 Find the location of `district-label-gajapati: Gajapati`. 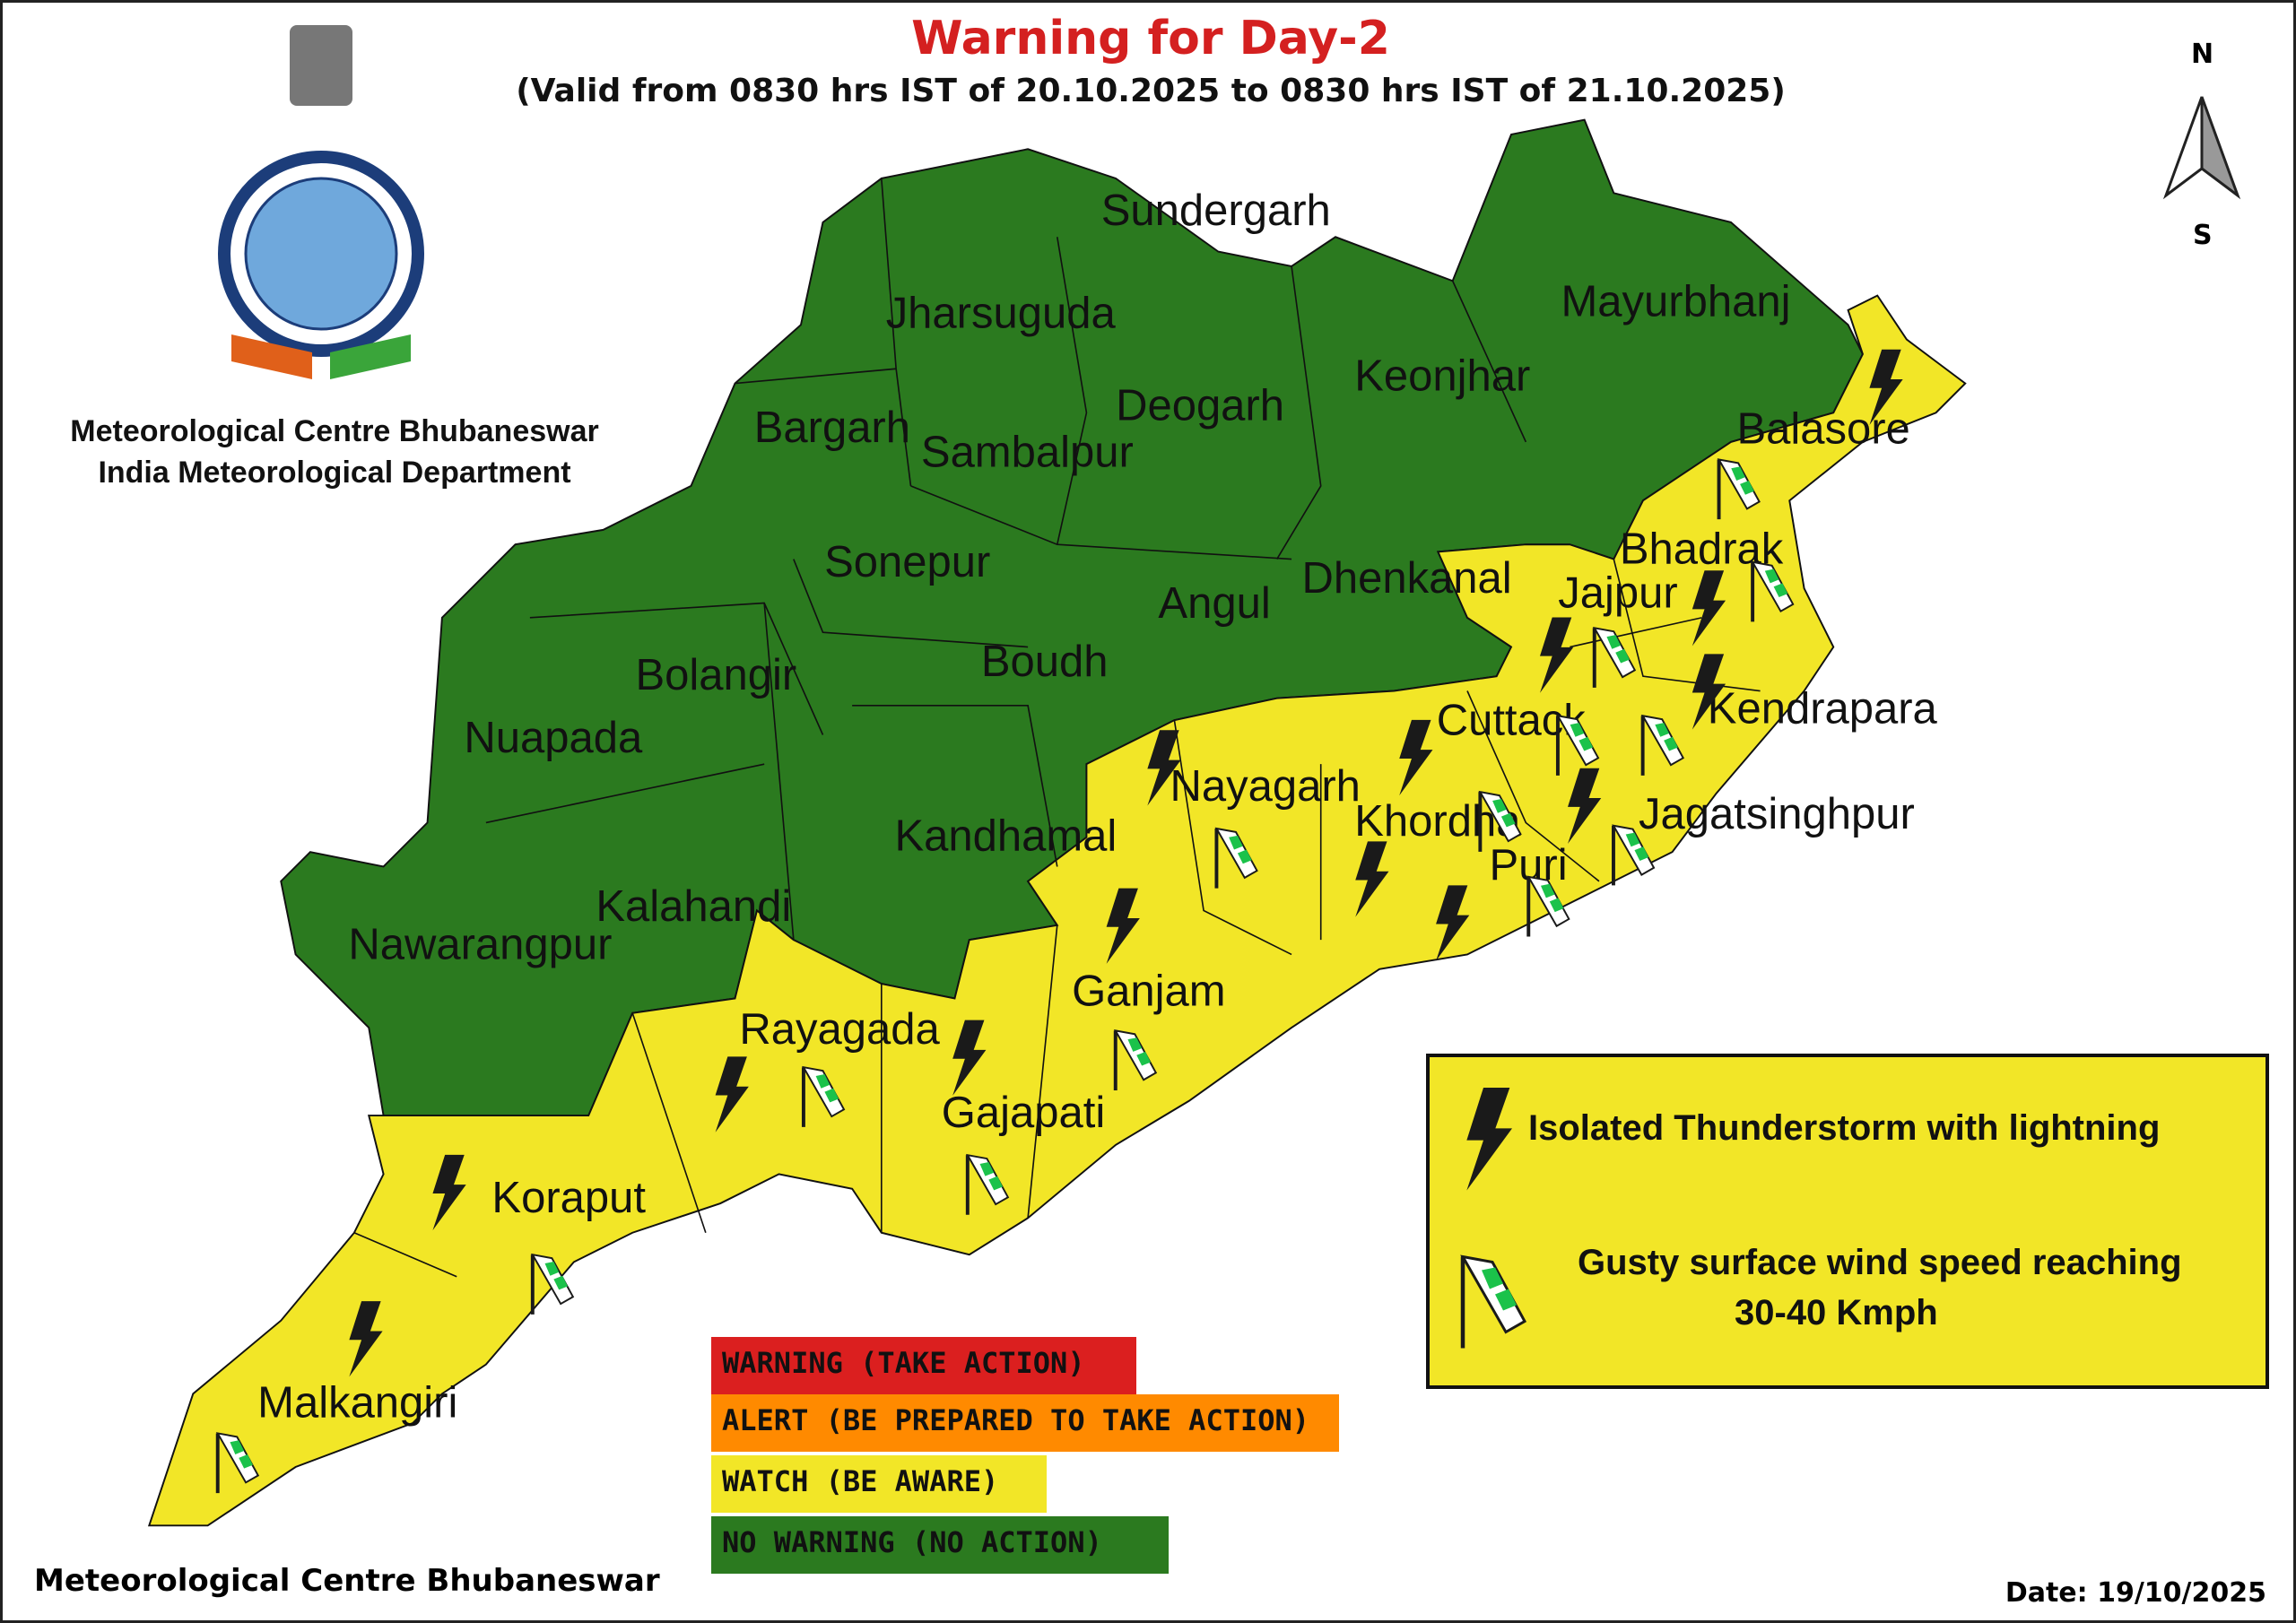

district-label-gajapati: Gajapati is located at coordinates (1023, 1113).